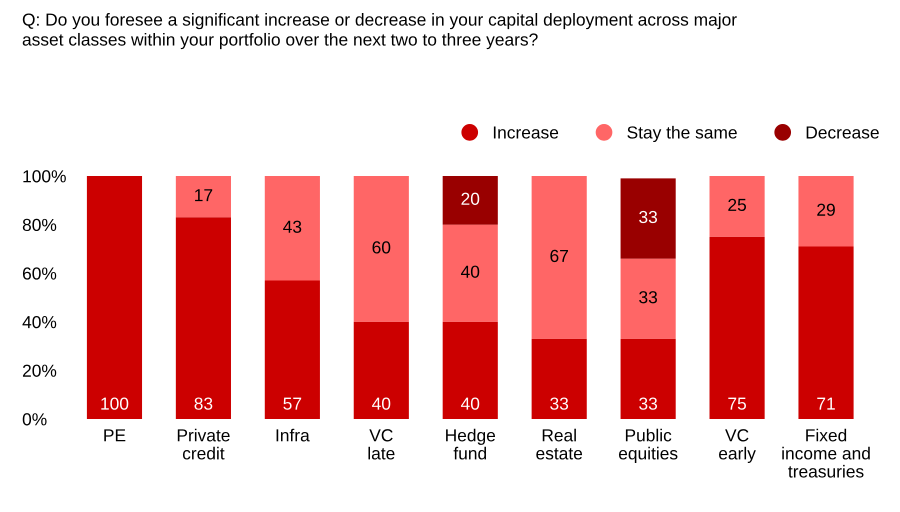  I want to click on y-tick-label: 60%, so click(39, 273).